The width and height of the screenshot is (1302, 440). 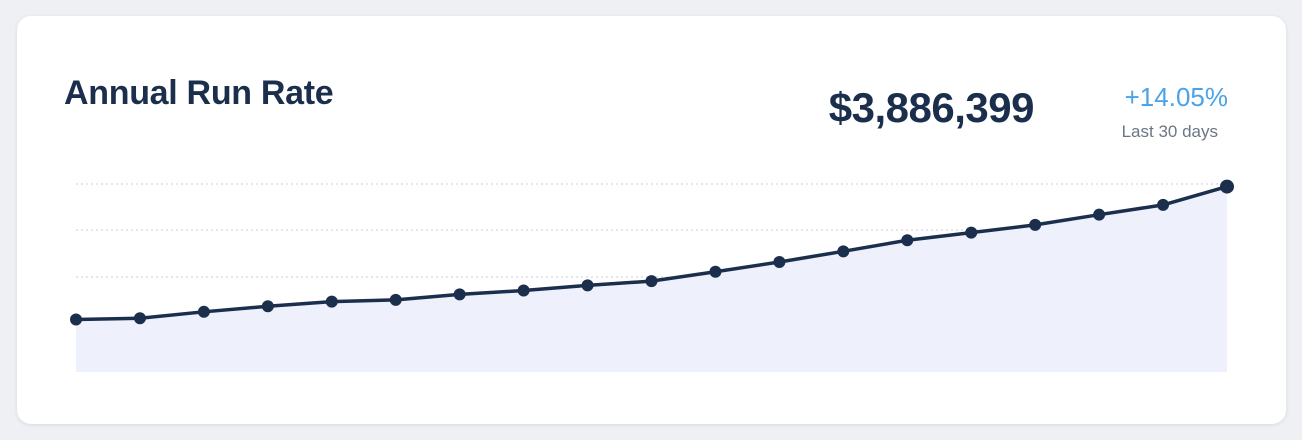 I want to click on metric-value: $3,886,399, so click(x=931, y=107).